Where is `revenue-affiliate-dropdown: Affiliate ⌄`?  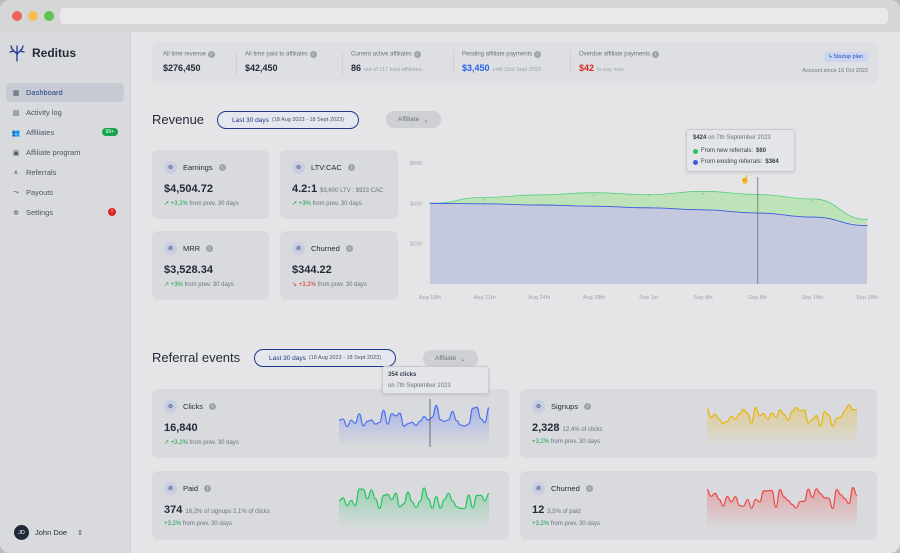 revenue-affiliate-dropdown: Affiliate ⌄ is located at coordinates (413, 119).